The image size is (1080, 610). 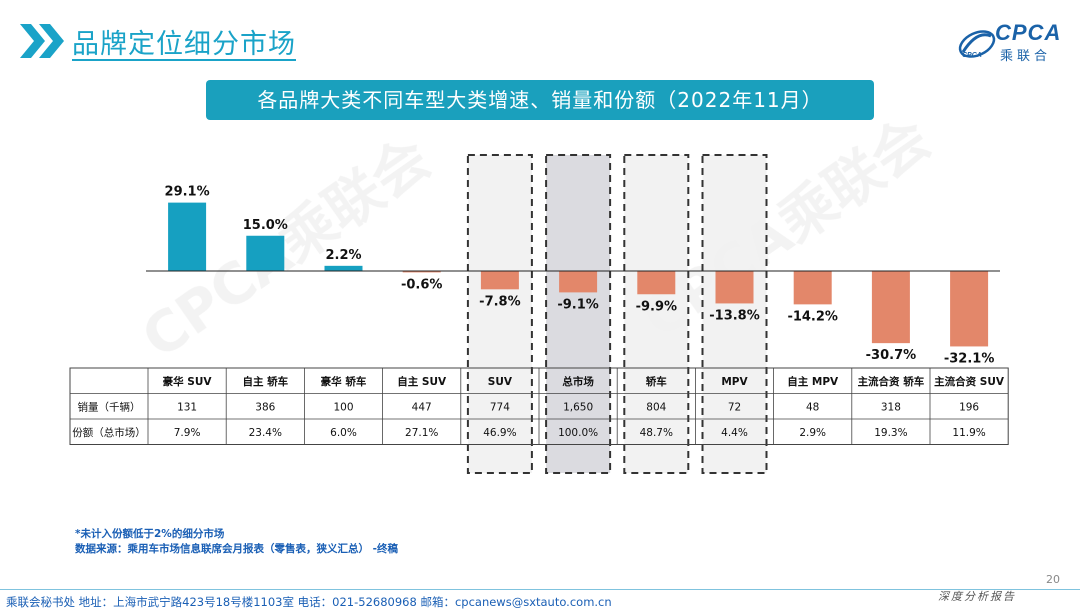 What do you see at coordinates (184, 44) in the screenshot?
I see `page-title: 品牌定位细分市场` at bounding box center [184, 44].